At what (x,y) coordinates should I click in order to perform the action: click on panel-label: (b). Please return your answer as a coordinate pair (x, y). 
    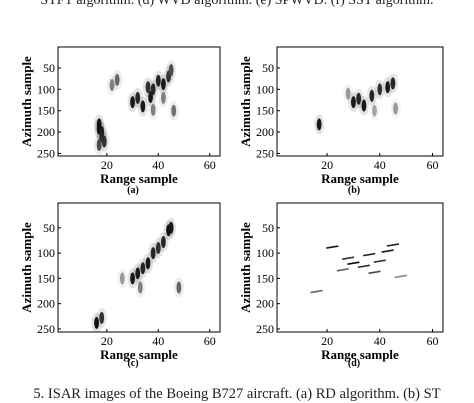
    Looking at the image, I should click on (354, 190).